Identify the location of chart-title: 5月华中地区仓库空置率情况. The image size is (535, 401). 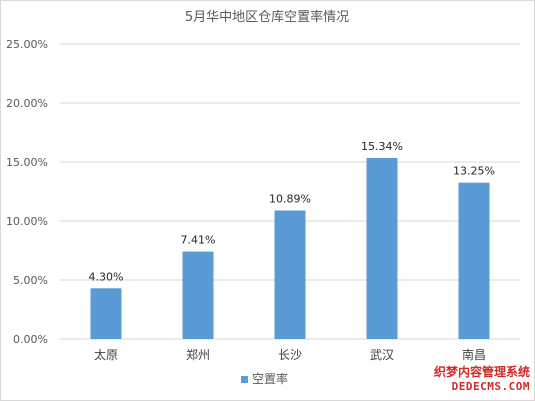
(267, 17).